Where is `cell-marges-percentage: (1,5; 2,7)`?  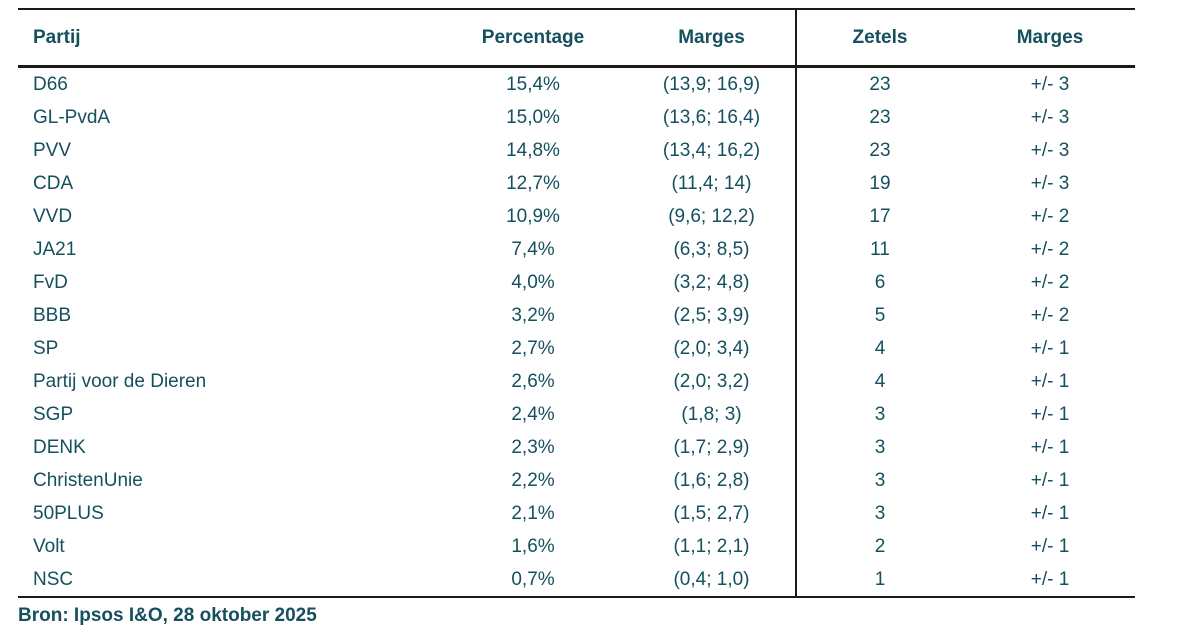 cell-marges-percentage: (1,5; 2,7) is located at coordinates (711, 513).